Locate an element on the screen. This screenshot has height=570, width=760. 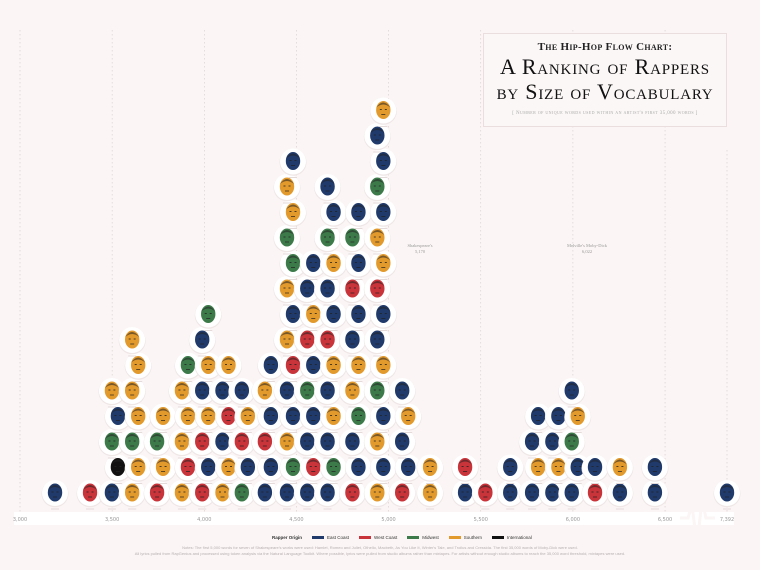
x-tick-label: 4,500 is located at coordinates (296, 520).